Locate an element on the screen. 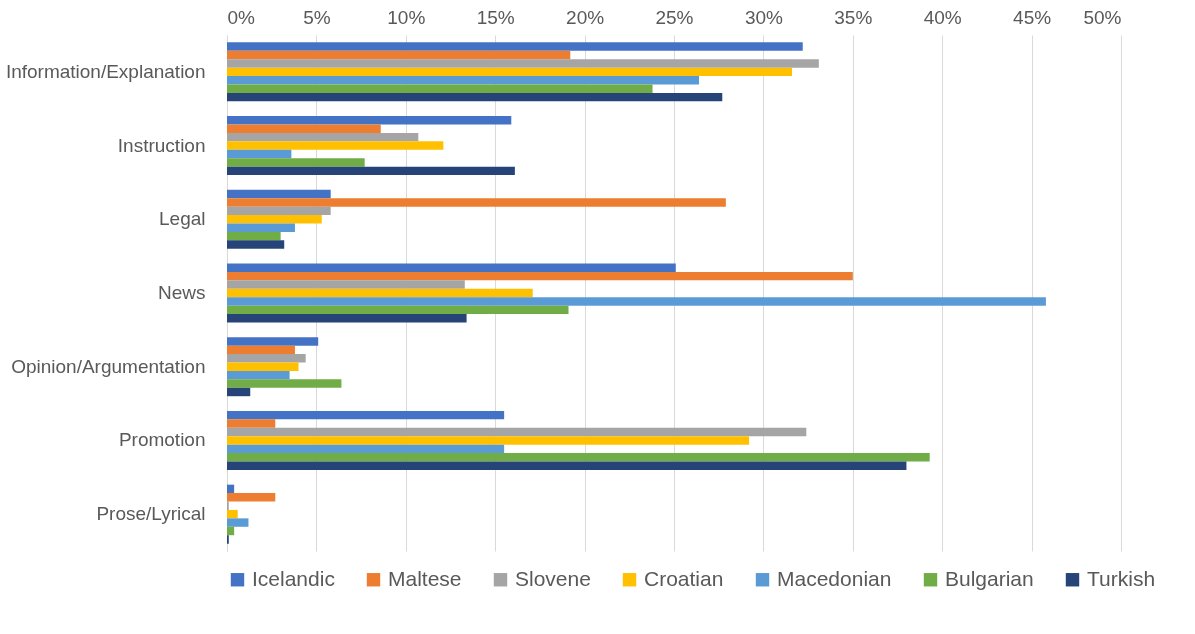  x-tick-label: 0% is located at coordinates (241, 17).